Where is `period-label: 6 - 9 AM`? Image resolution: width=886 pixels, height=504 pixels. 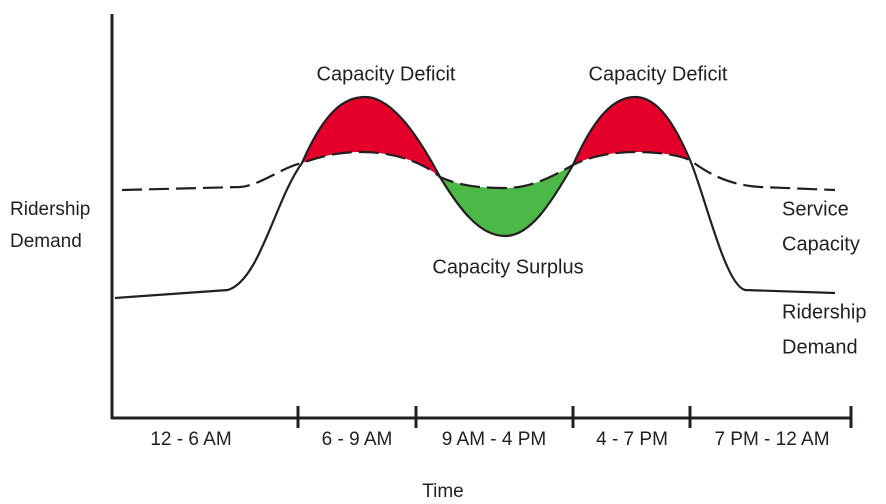 period-label: 6 - 9 AM is located at coordinates (357, 439).